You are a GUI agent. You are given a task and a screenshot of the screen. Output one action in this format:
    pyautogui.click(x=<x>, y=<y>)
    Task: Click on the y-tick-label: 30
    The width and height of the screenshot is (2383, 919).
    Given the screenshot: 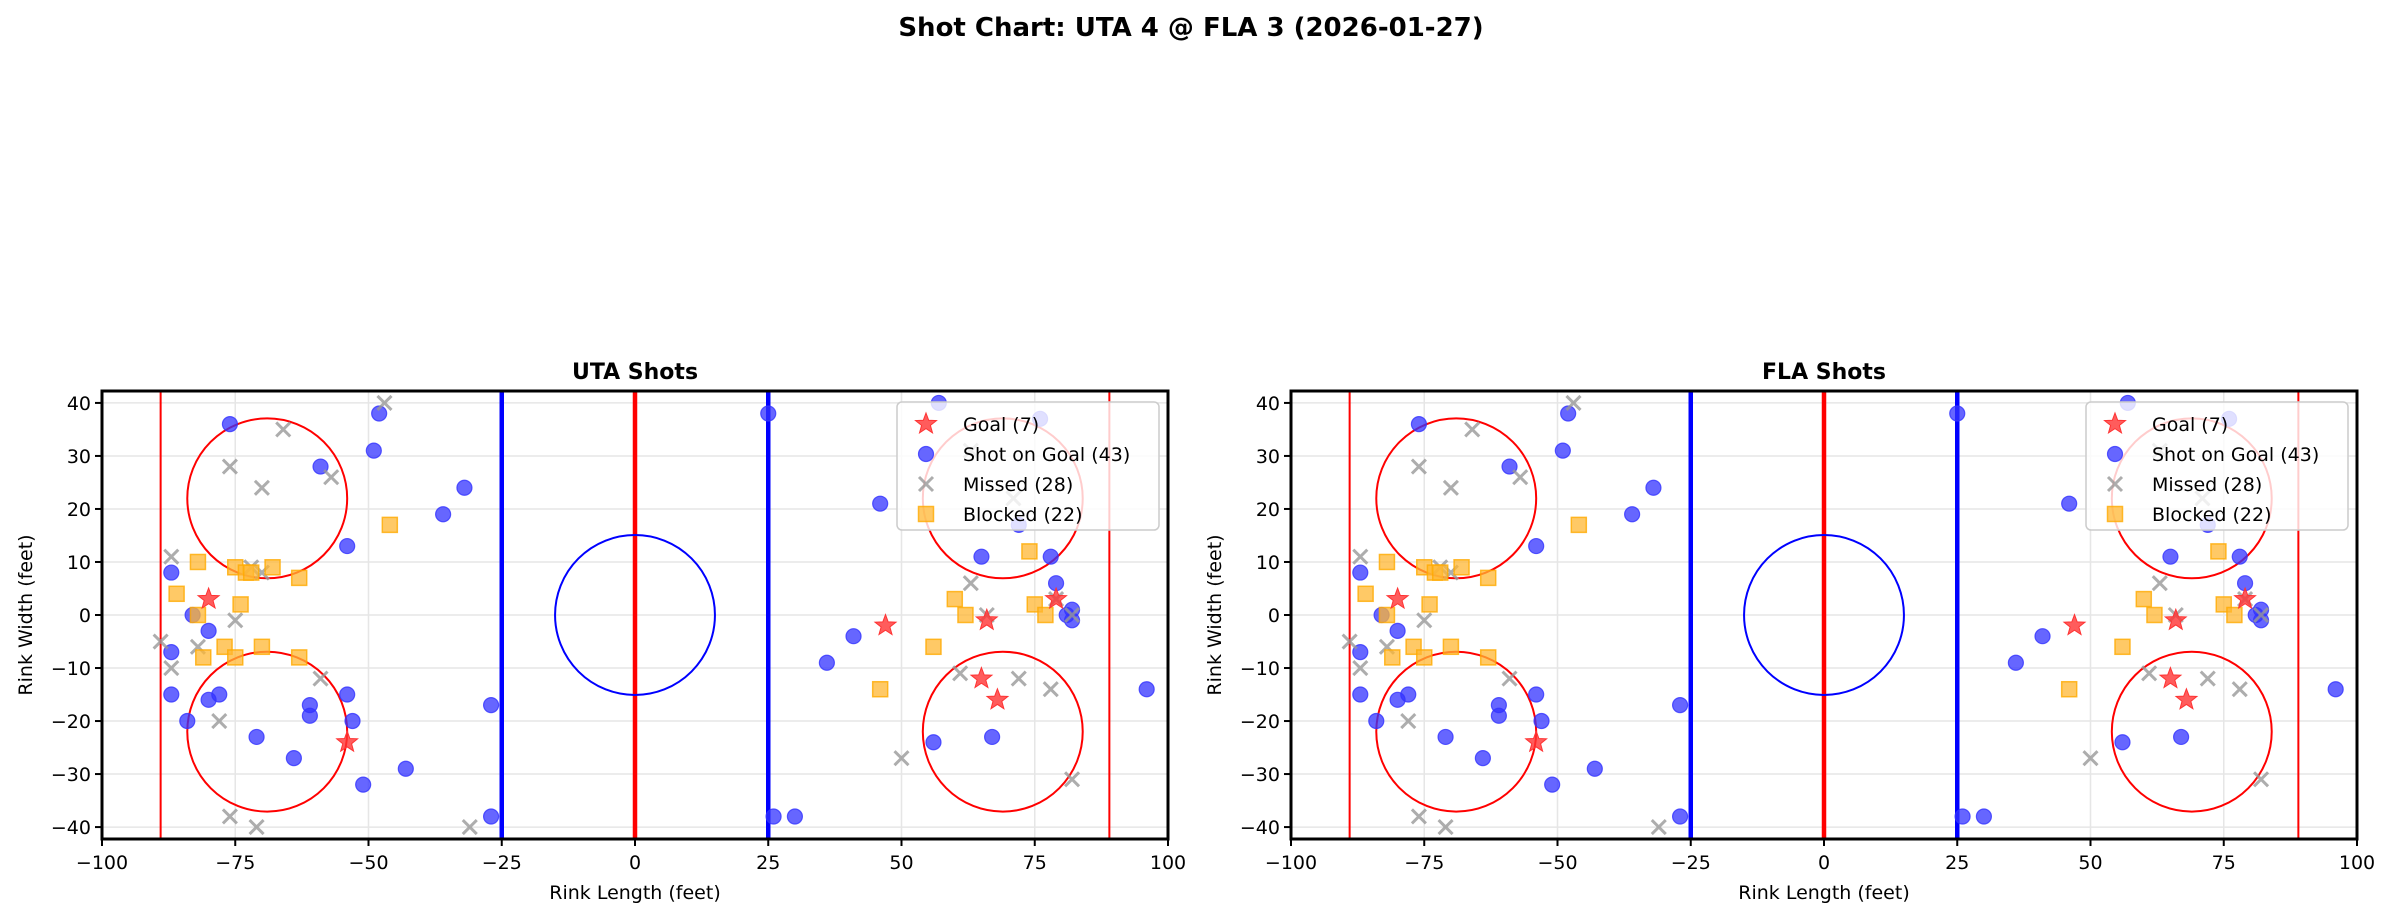 What is the action you would take?
    pyautogui.click(x=79, y=457)
    